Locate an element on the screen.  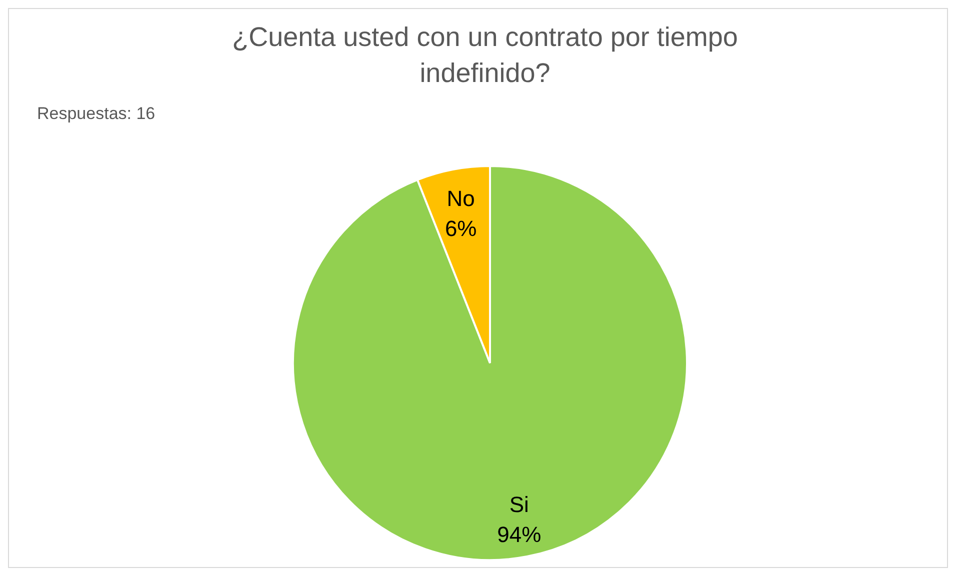
slice-label: Si is located at coordinates (519, 504).